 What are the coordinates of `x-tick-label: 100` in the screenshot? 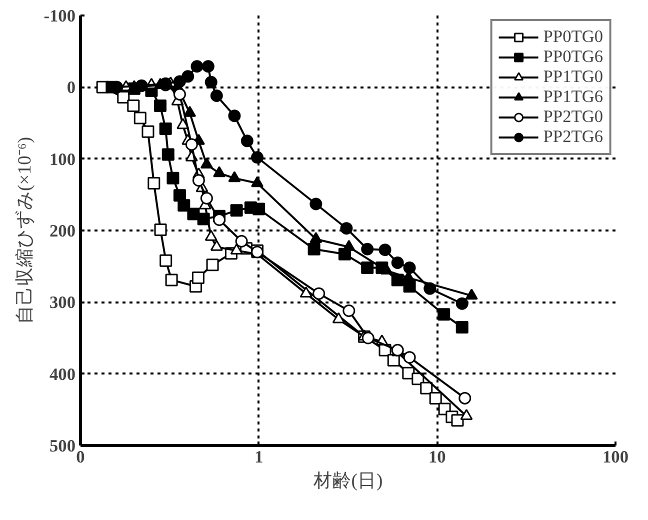 It's located at (615, 457).